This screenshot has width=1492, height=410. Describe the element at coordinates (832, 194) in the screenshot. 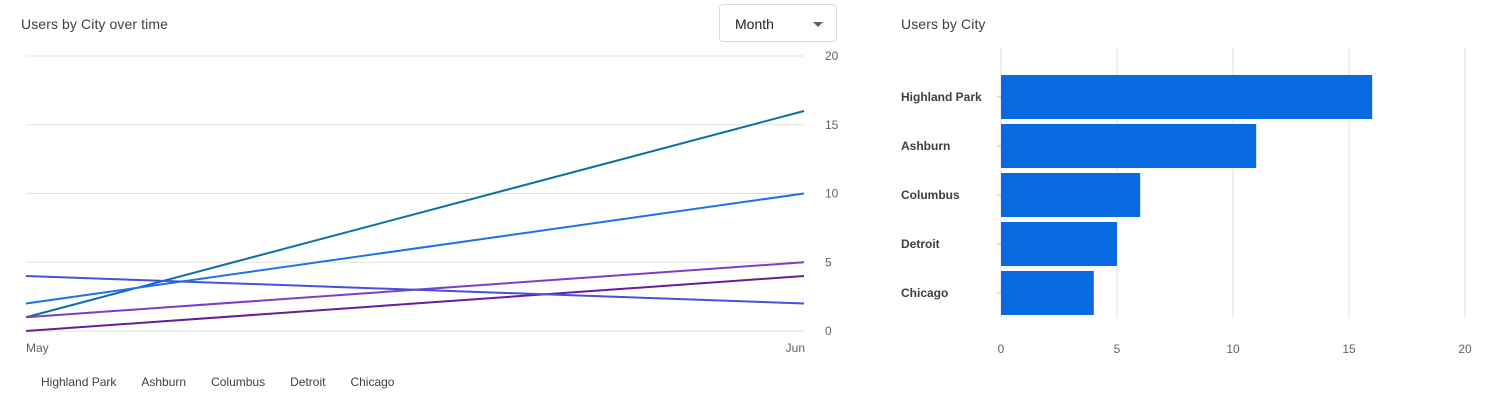

I see `line-chart-y-tick: 10` at that location.